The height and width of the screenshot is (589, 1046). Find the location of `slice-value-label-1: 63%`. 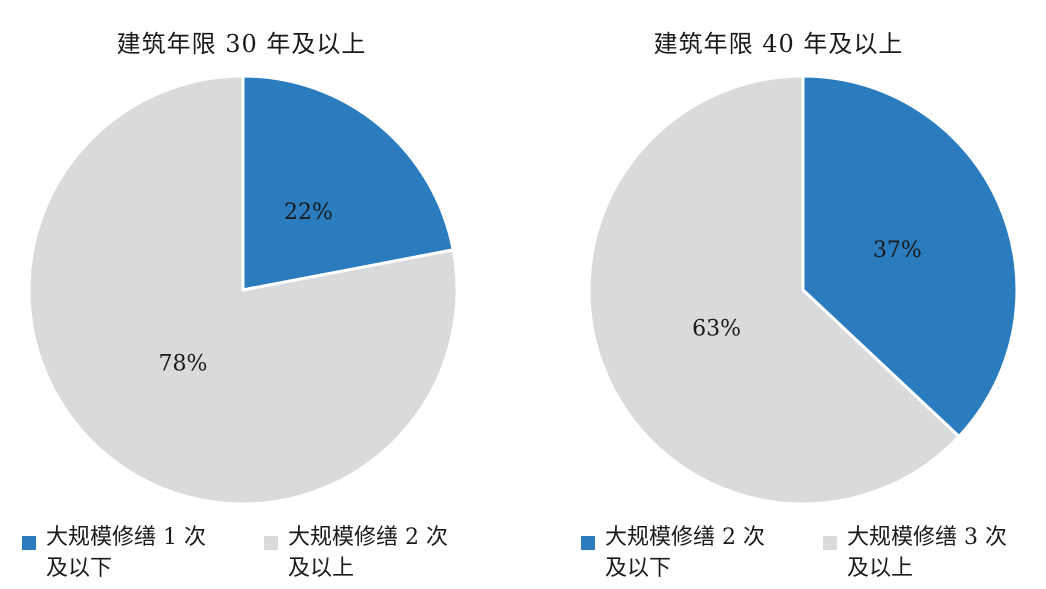

slice-value-label-1: 63% is located at coordinates (716, 328).